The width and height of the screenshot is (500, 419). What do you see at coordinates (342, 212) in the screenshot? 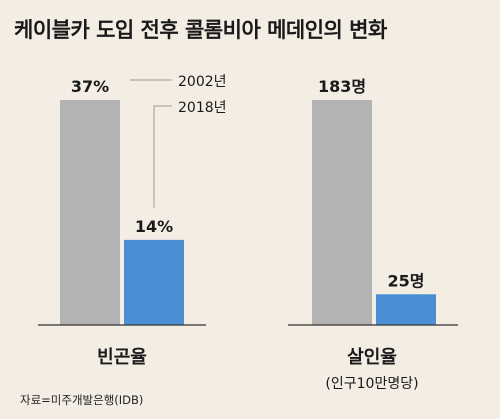
I see `bar-homicide-2002` at bounding box center [342, 212].